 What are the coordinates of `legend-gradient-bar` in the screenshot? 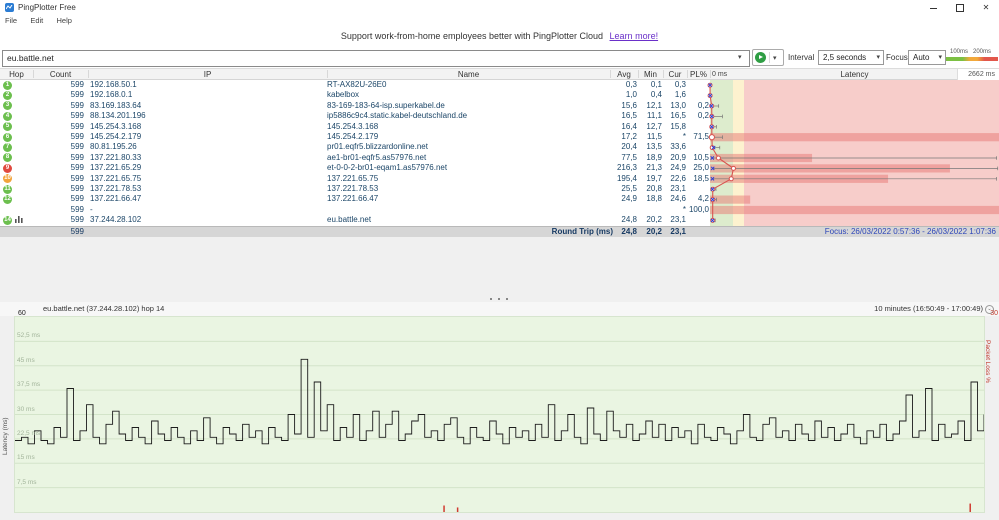 It's located at (972, 59).